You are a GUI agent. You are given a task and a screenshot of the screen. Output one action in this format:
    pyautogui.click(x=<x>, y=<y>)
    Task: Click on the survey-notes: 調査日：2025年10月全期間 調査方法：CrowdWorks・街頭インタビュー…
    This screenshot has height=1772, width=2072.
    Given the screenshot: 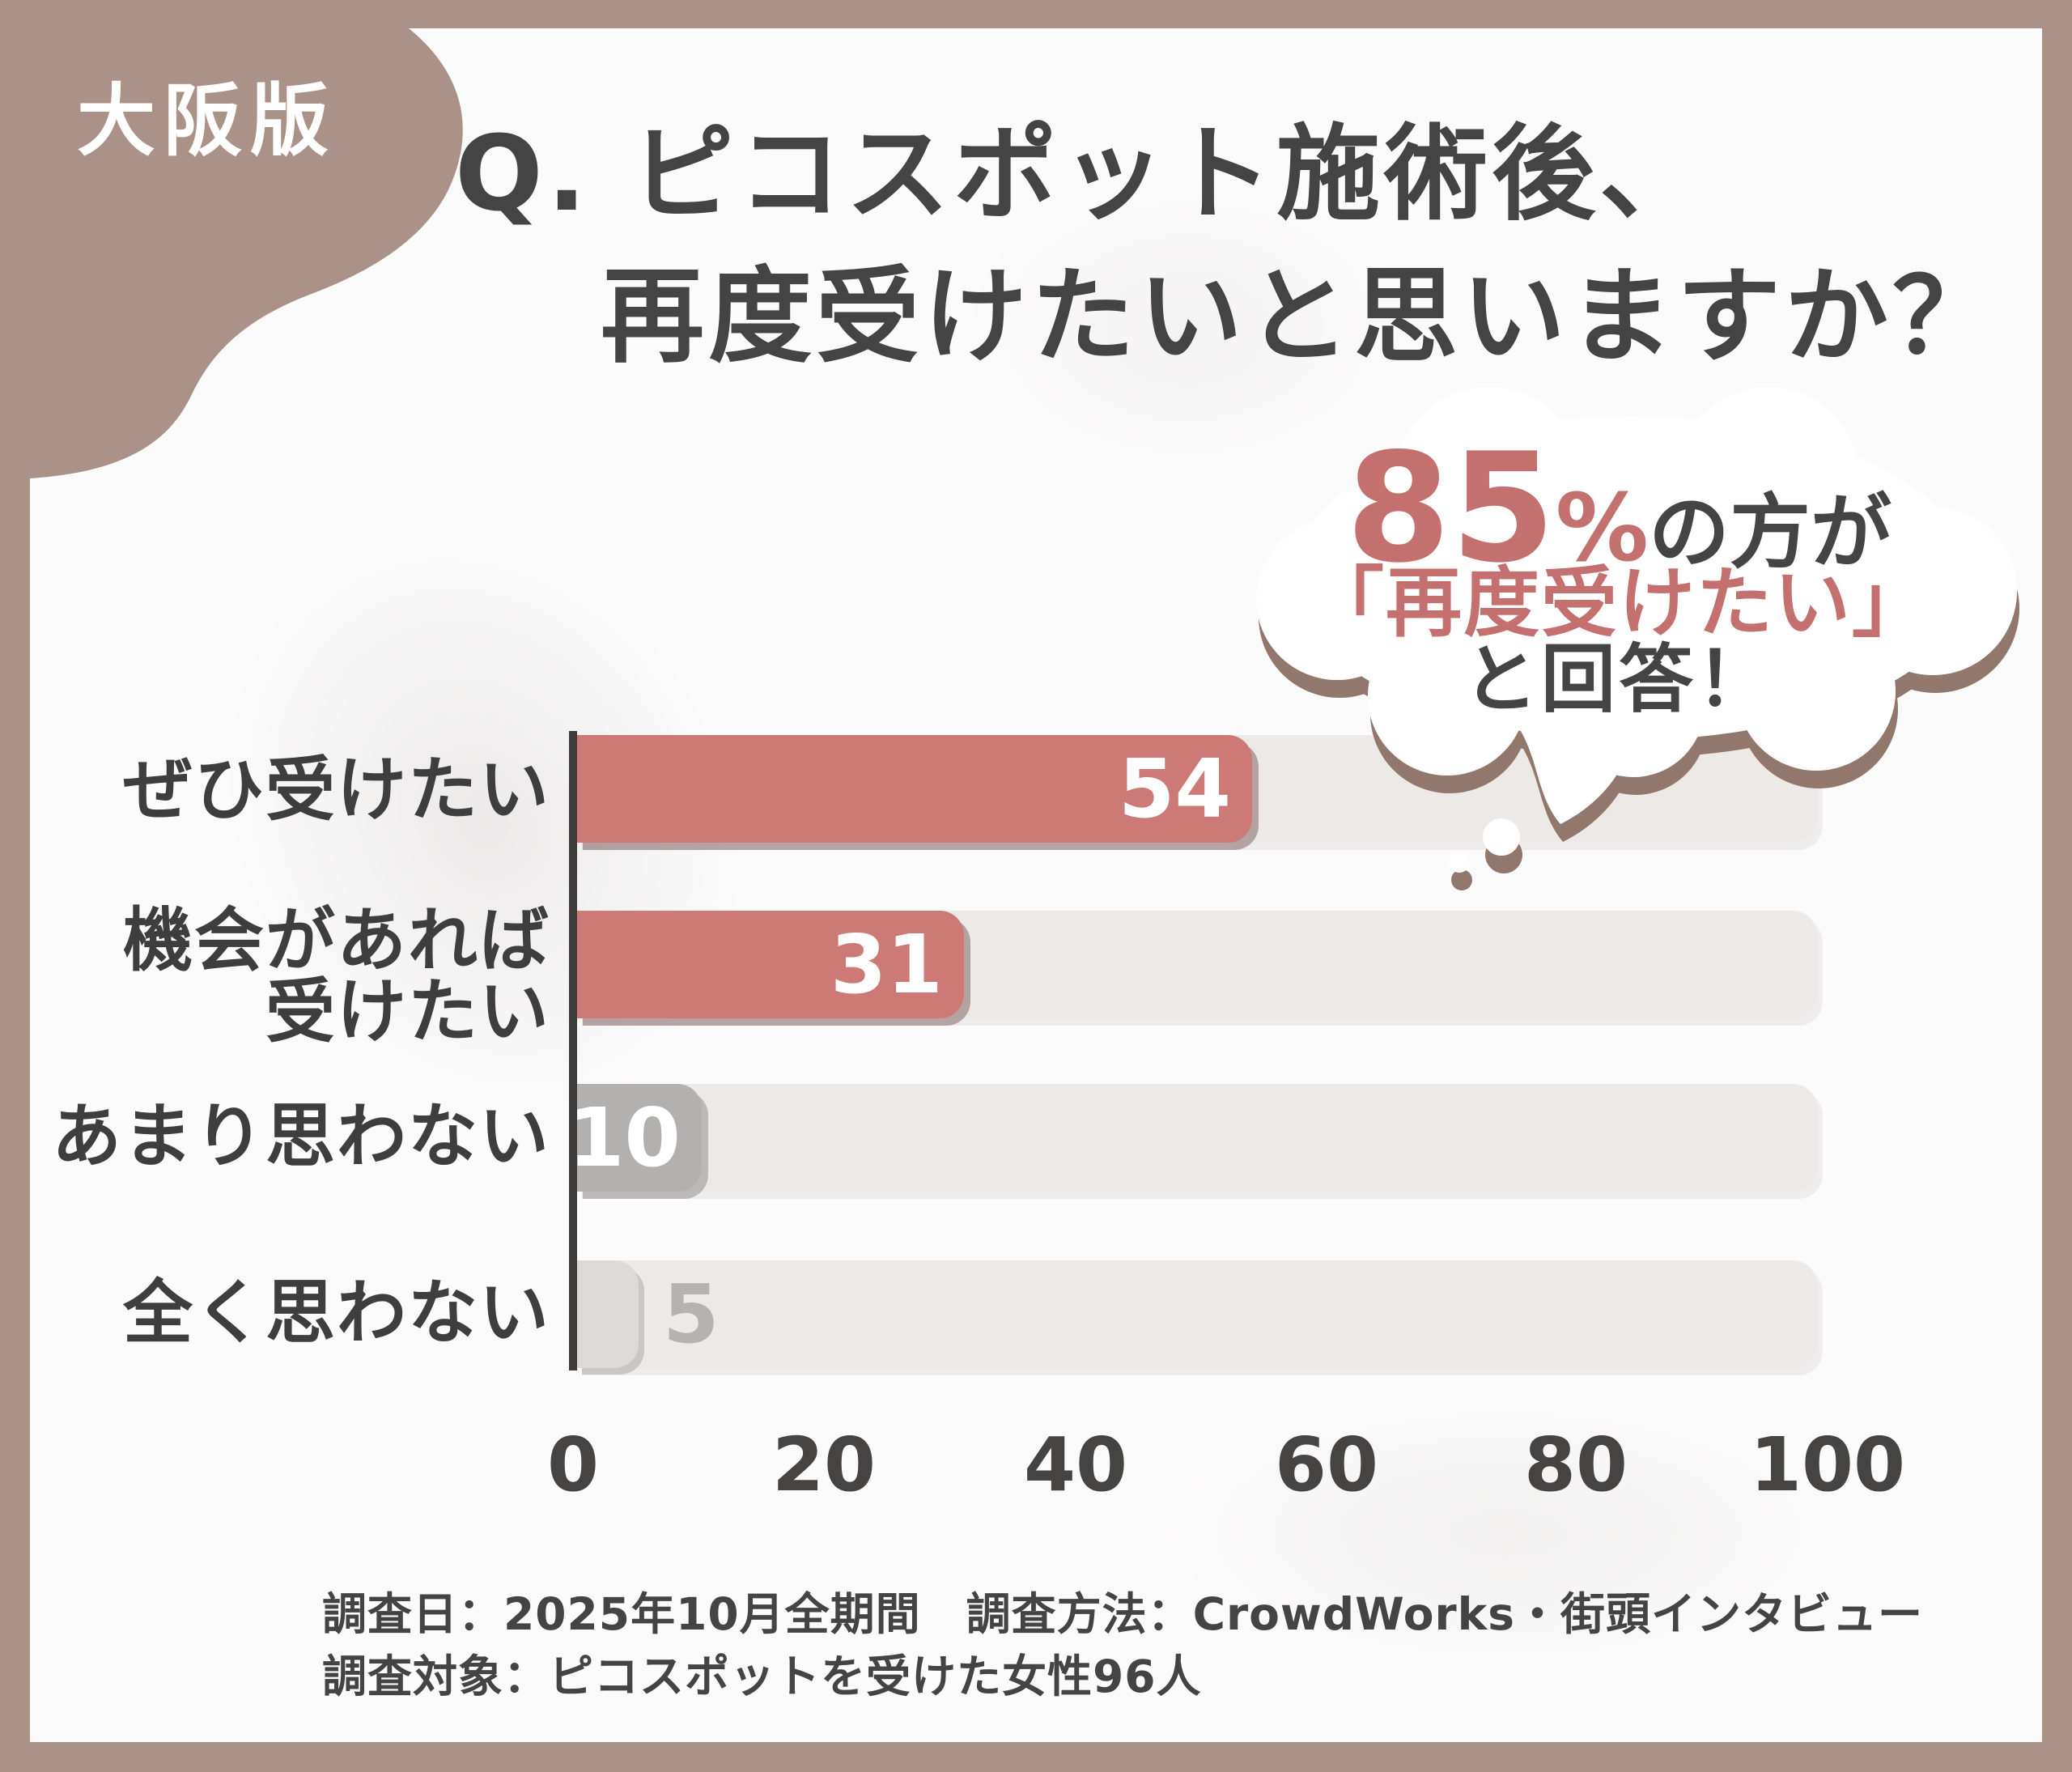 What is the action you would take?
    pyautogui.click(x=1122, y=1646)
    